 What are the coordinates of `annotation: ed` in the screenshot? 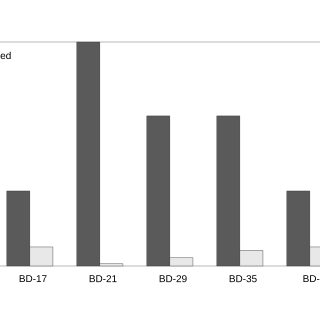 It's located at (5, 56).